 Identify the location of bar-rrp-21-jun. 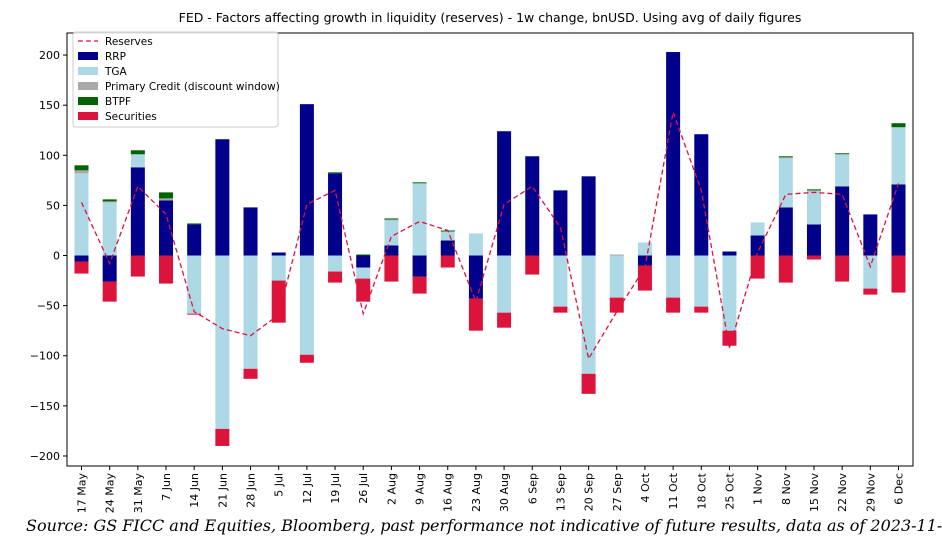
(222, 197).